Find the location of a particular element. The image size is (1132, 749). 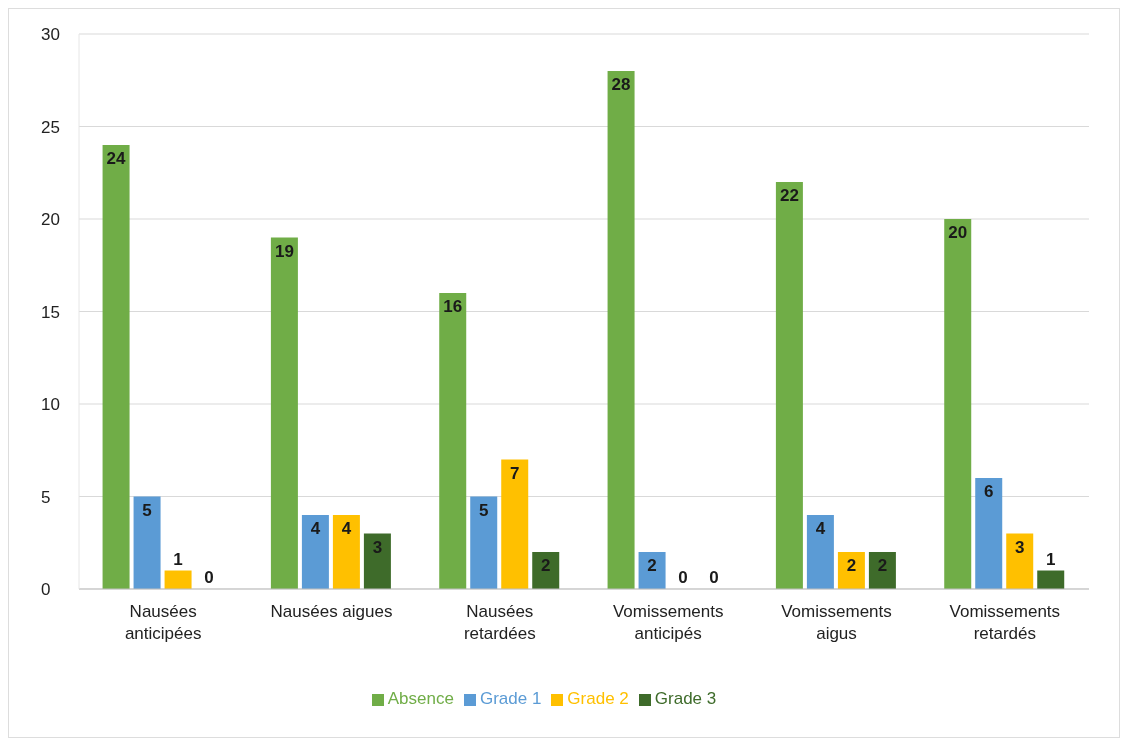

y-tick-label: 15 is located at coordinates (50, 312).